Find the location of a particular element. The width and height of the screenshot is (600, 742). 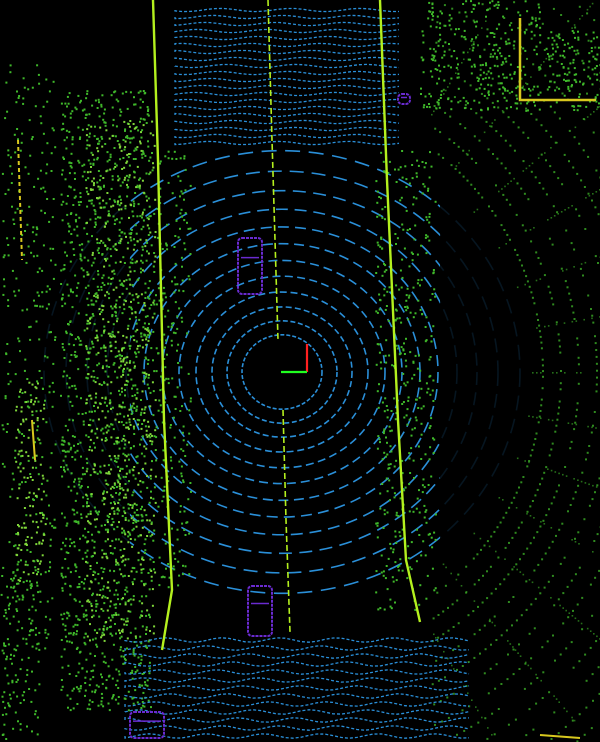

parked-vehicle-left is located at coordinates (250, 266).